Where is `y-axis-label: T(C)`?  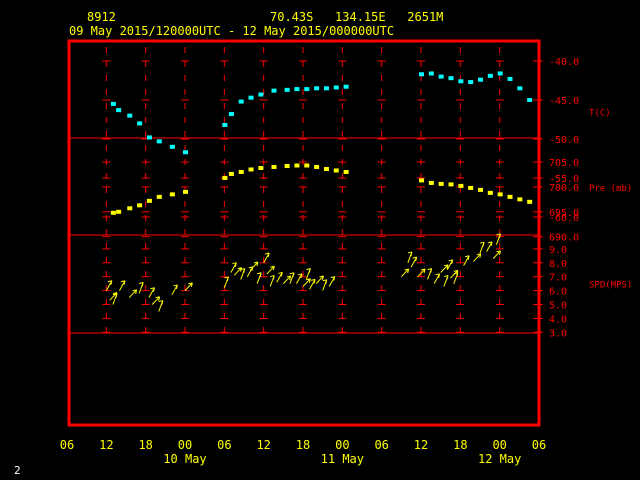
y-axis-label: T(C) is located at coordinates (600, 114).